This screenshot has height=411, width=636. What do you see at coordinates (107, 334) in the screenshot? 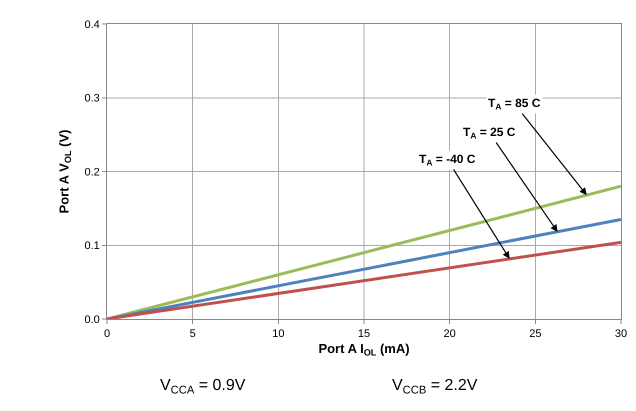
I see `x-tick-label: 0` at bounding box center [107, 334].